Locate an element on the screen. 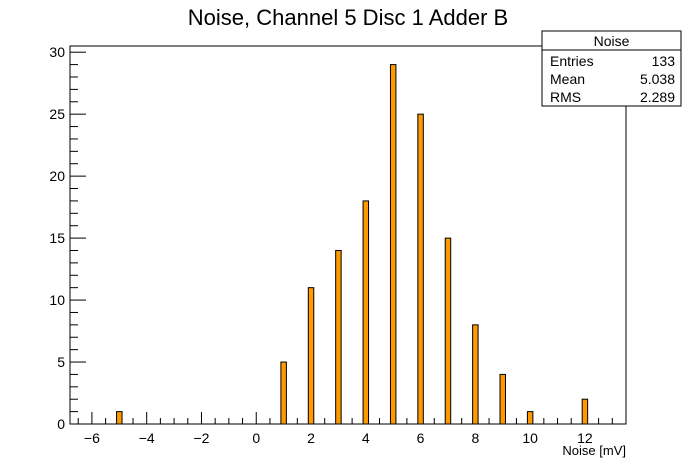 This screenshot has height=472, width=696. y-tick-label: 25 is located at coordinates (57, 114).